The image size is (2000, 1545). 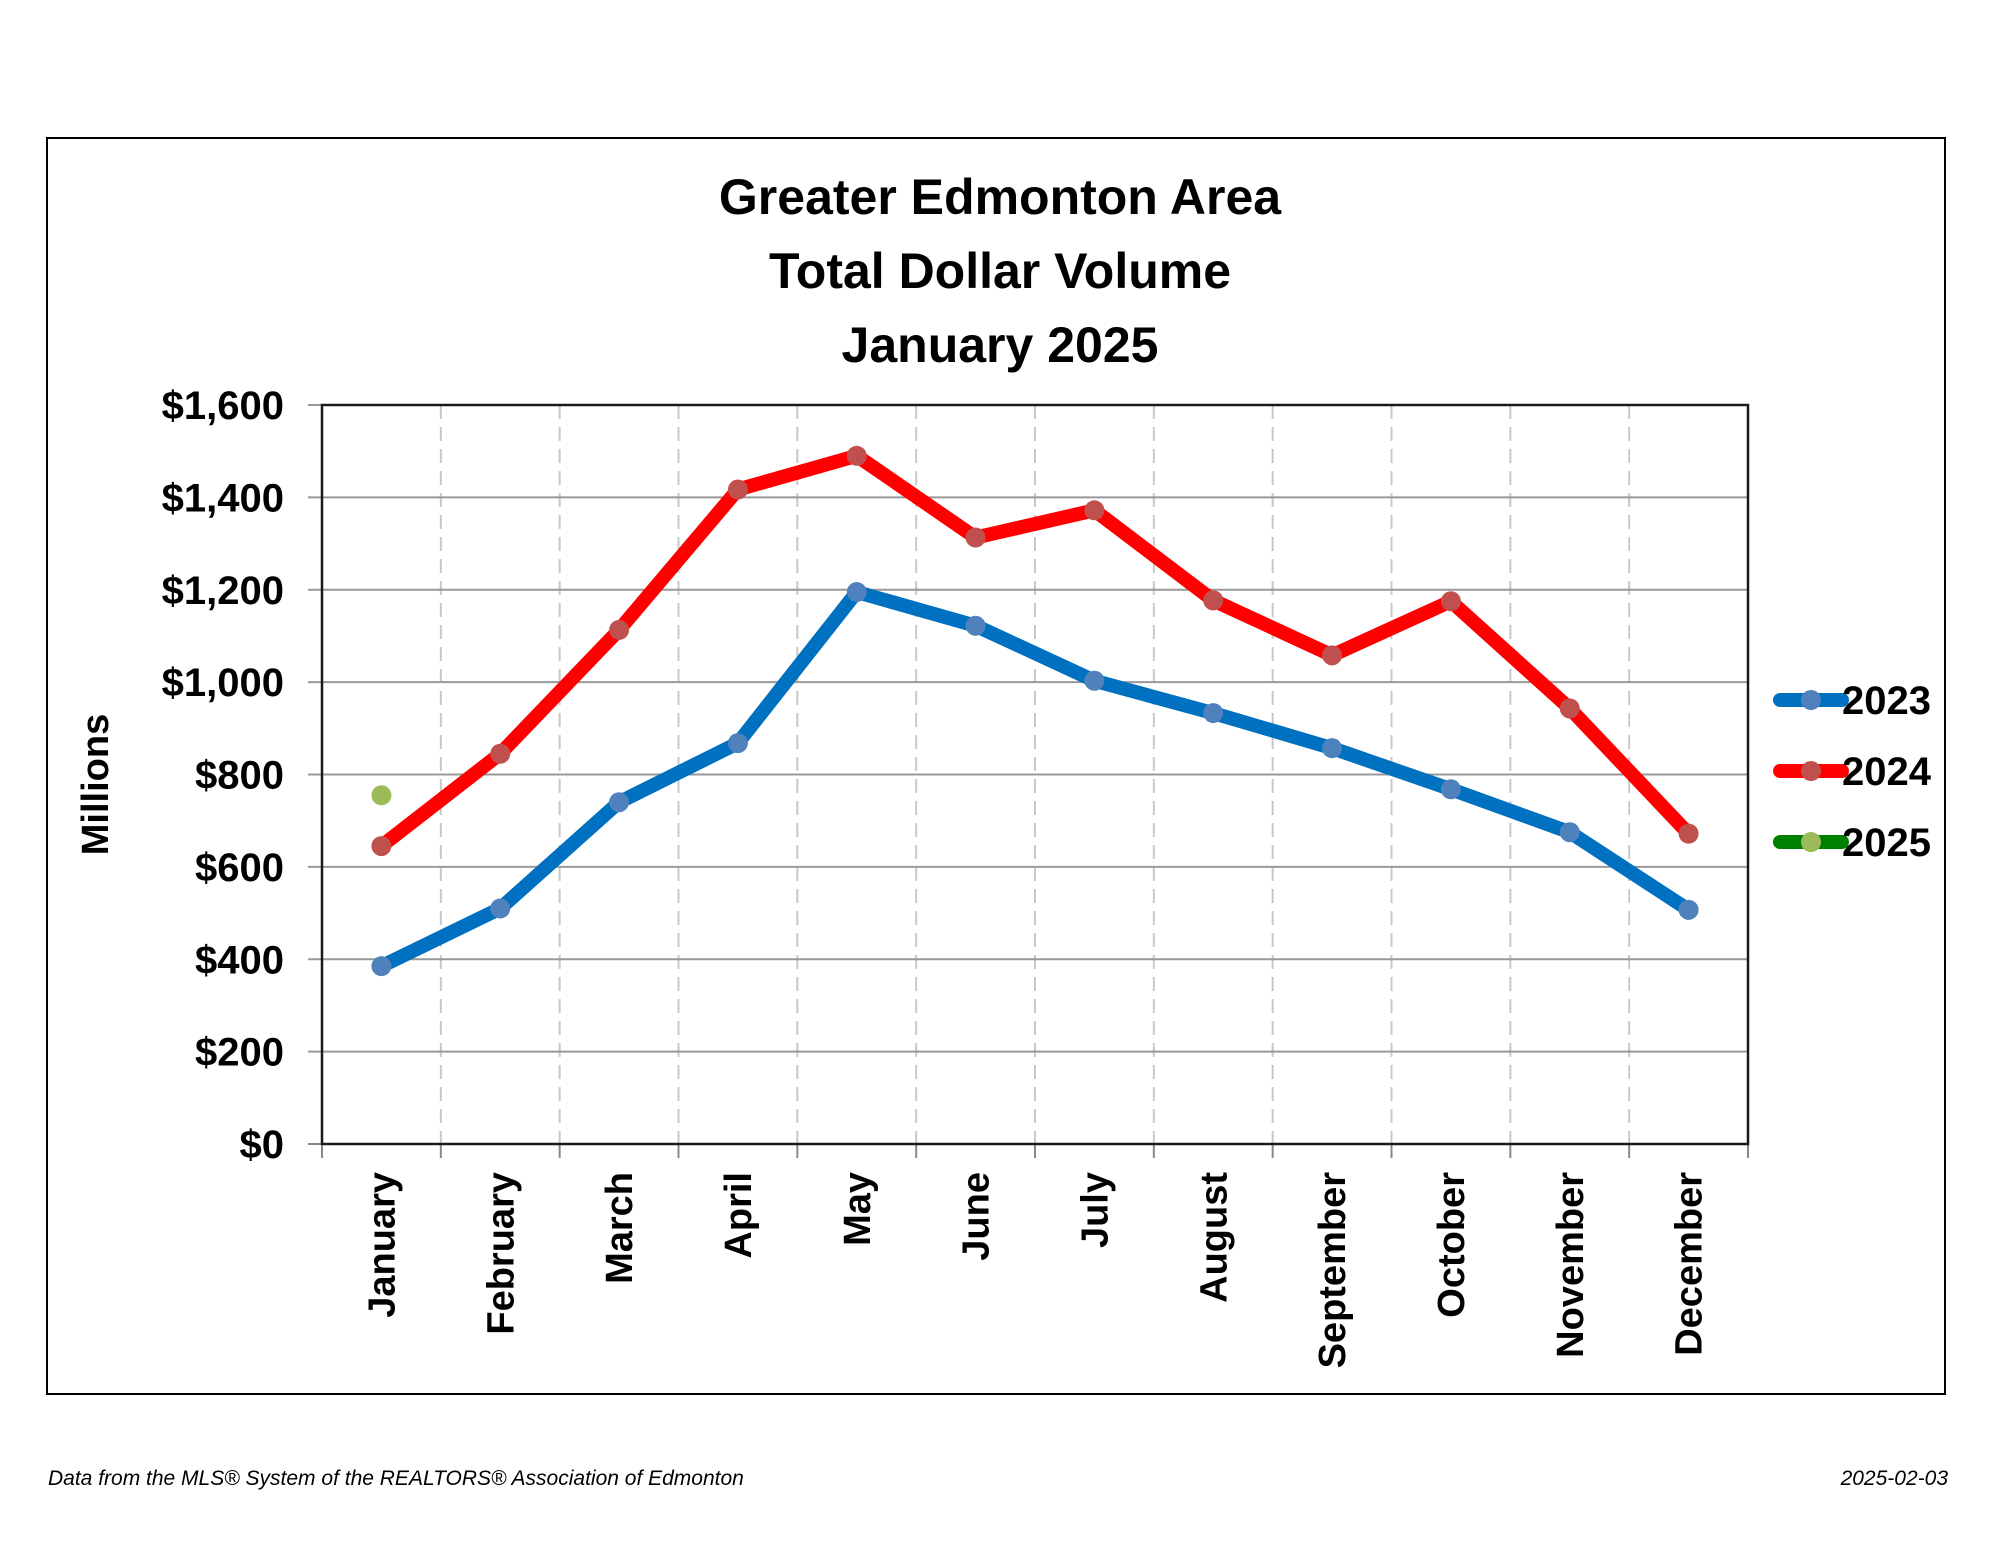 What do you see at coordinates (858, 1209) in the screenshot?
I see `x-tick-label: May` at bounding box center [858, 1209].